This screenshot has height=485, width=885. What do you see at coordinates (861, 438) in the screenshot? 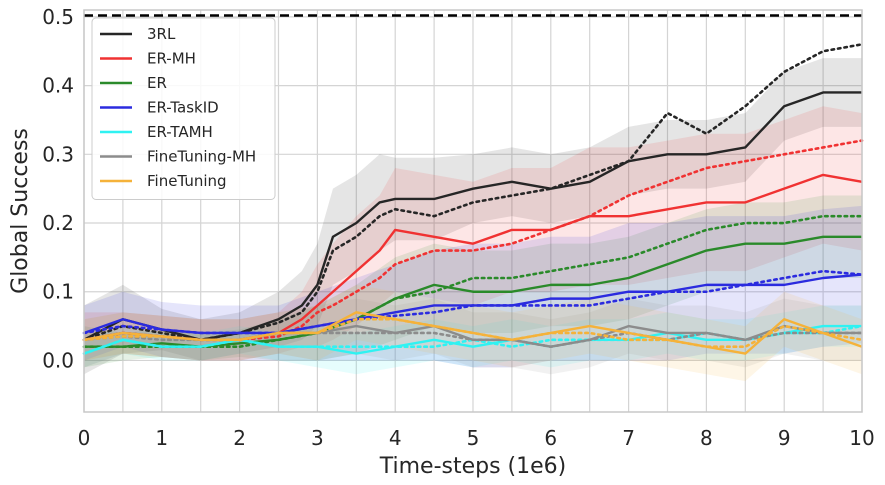
I see `x-tick-label: 10` at bounding box center [861, 438].